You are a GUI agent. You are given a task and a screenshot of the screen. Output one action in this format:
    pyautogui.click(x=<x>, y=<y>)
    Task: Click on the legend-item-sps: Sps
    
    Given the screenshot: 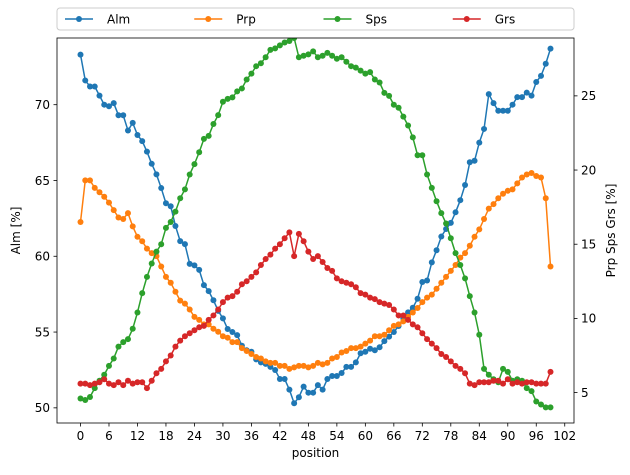 What is the action you would take?
    pyautogui.click(x=355, y=19)
    